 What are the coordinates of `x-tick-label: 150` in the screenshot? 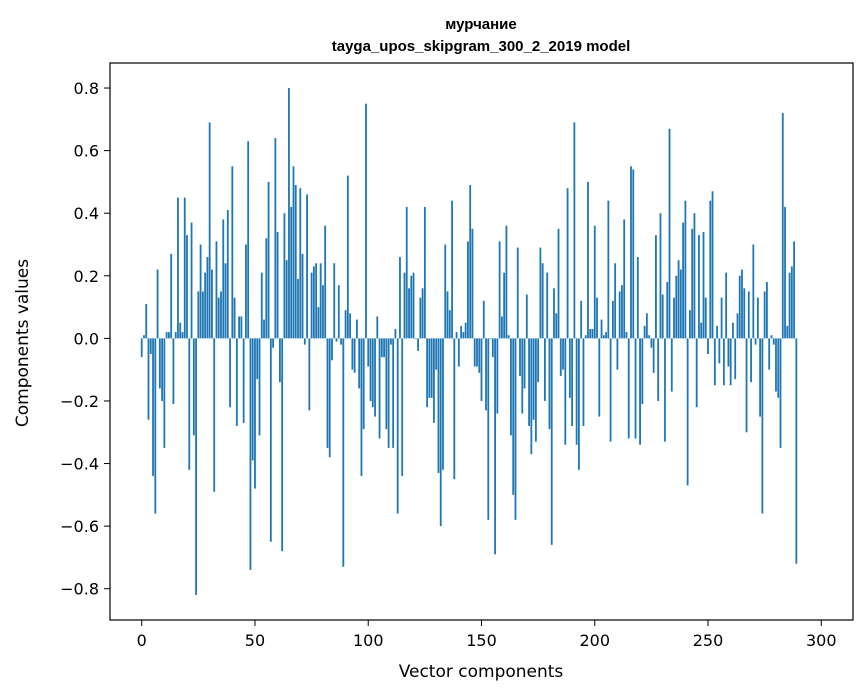 It's located at (481, 640).